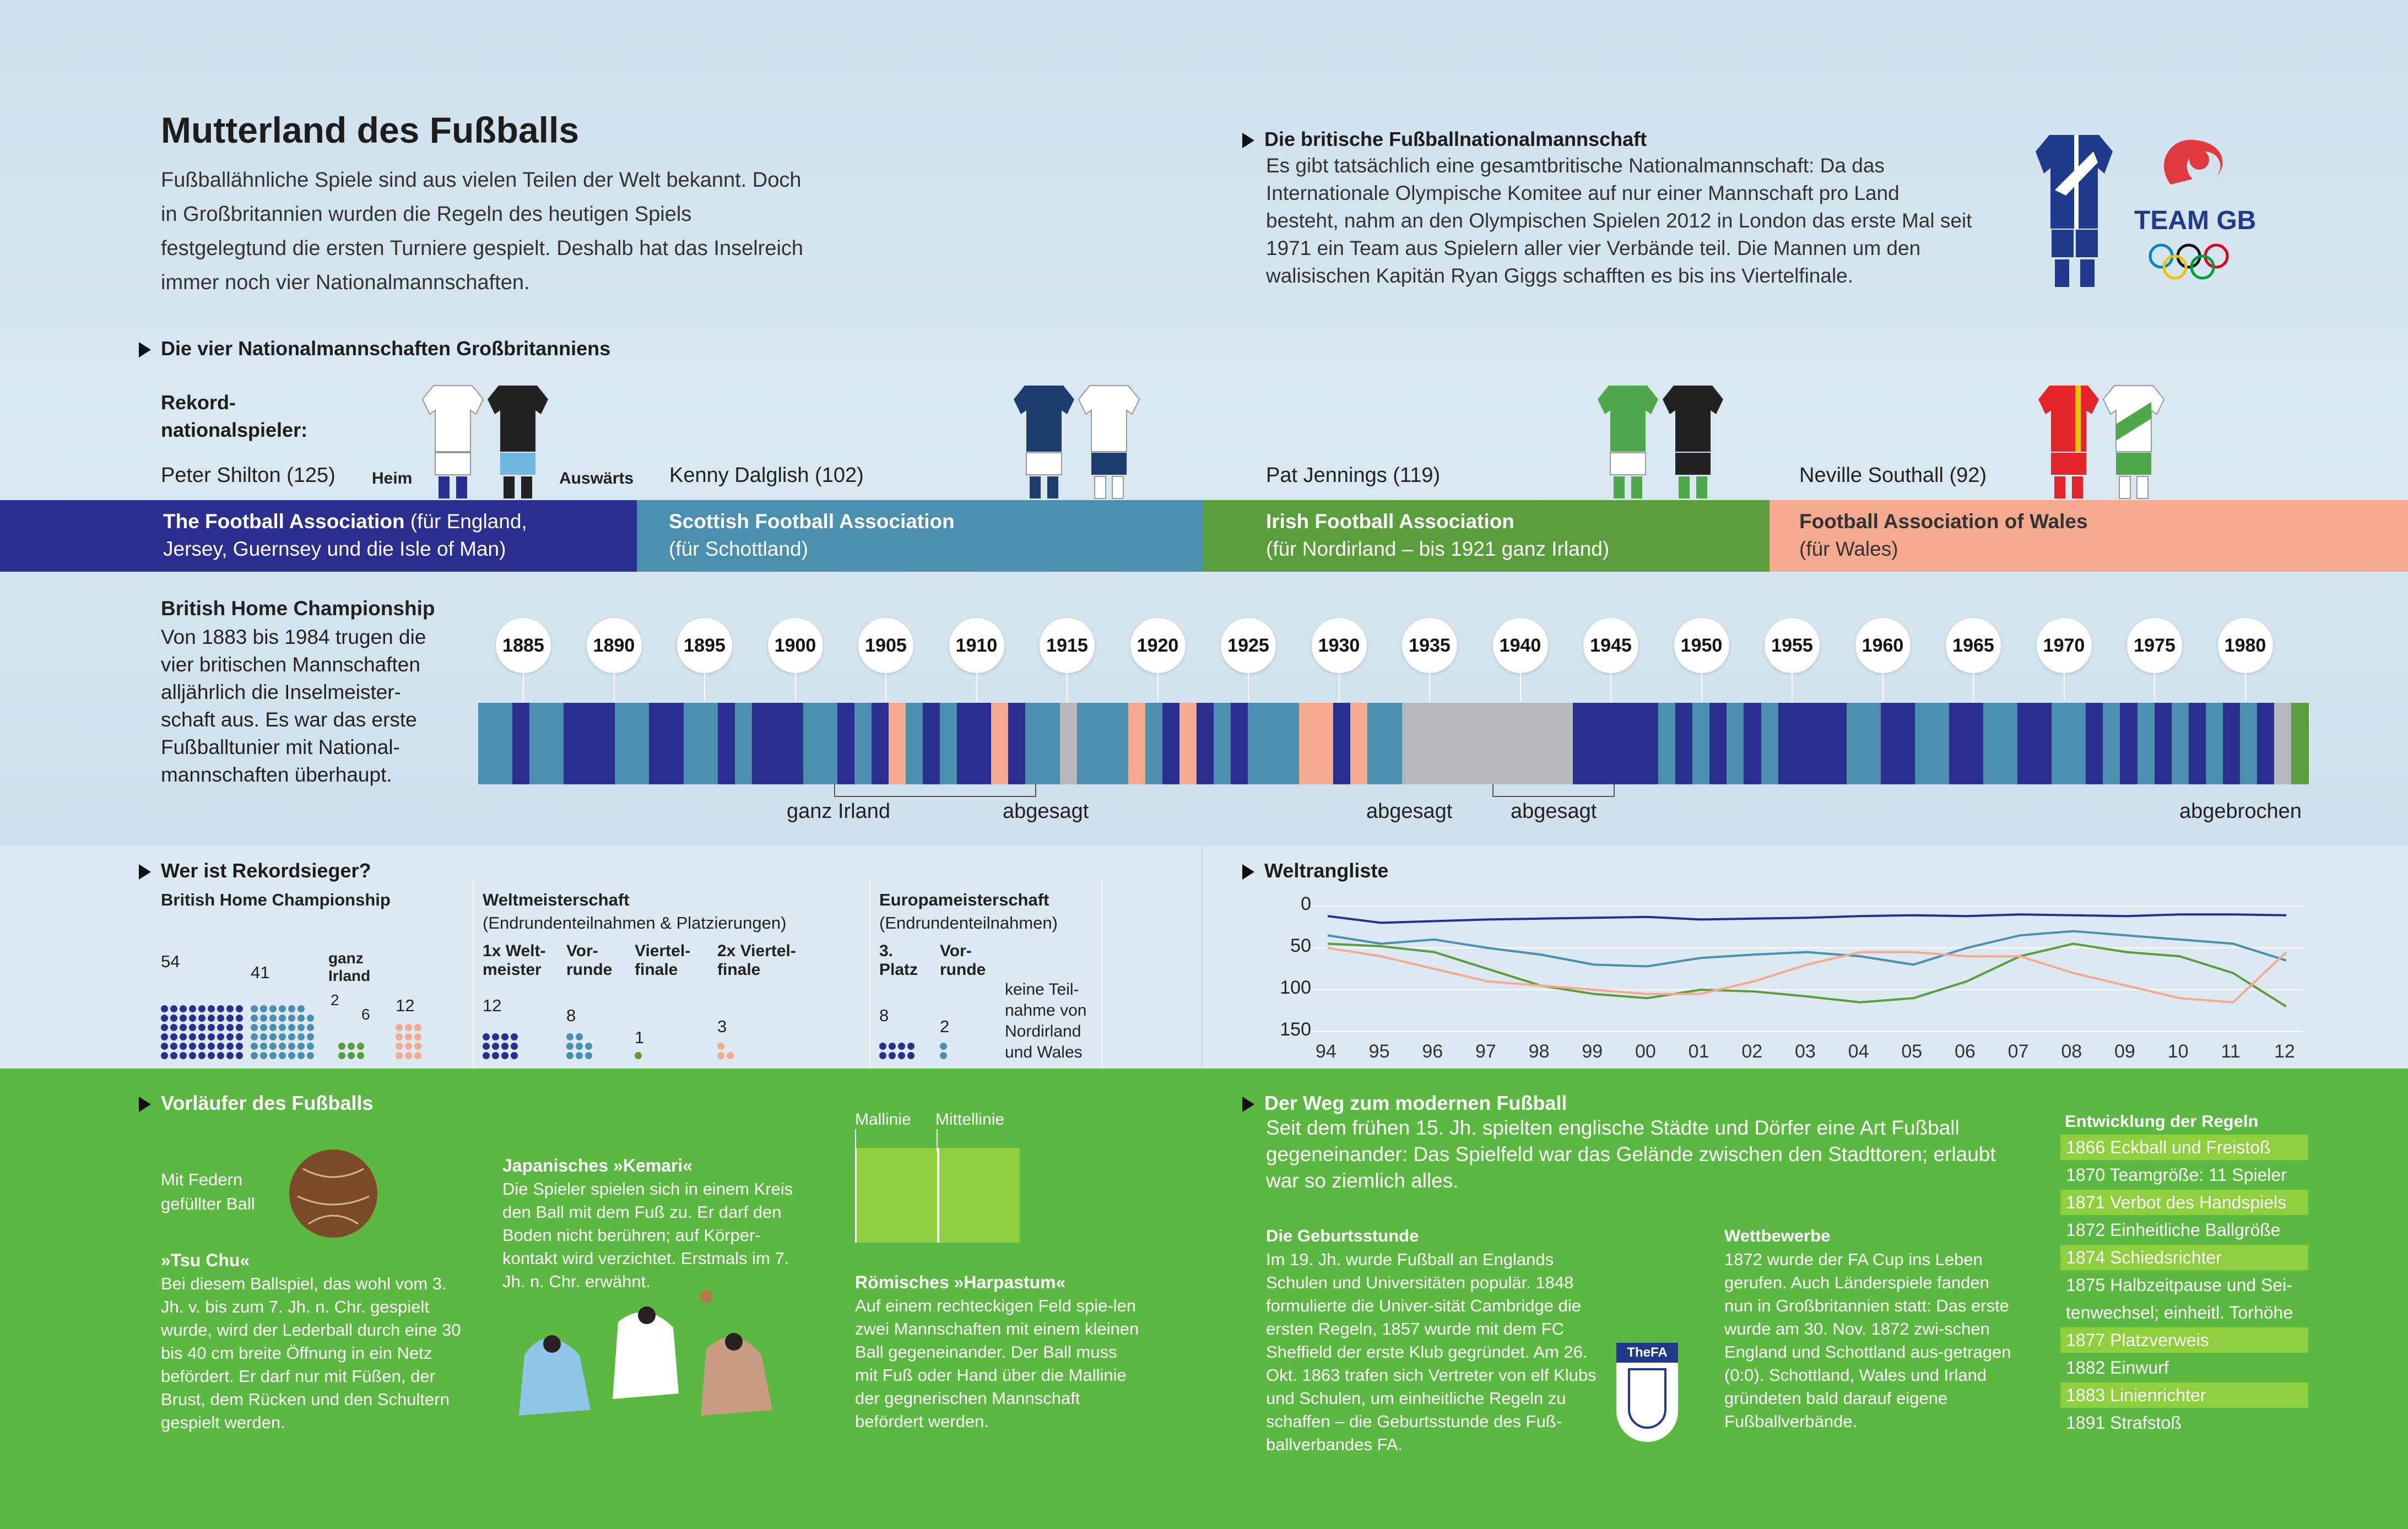 The image size is (2408, 1529). What do you see at coordinates (883, 1119) in the screenshot?
I see `field-label-mallinie: Mallinie` at bounding box center [883, 1119].